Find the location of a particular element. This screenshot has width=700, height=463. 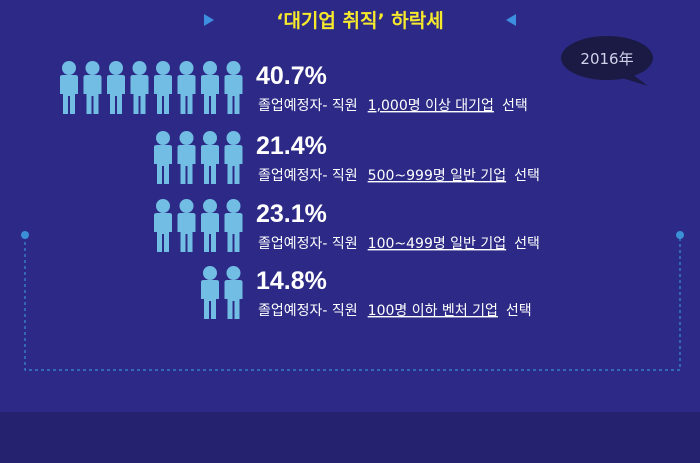

choice: 1,000명 이상 대기업 is located at coordinates (431, 106).